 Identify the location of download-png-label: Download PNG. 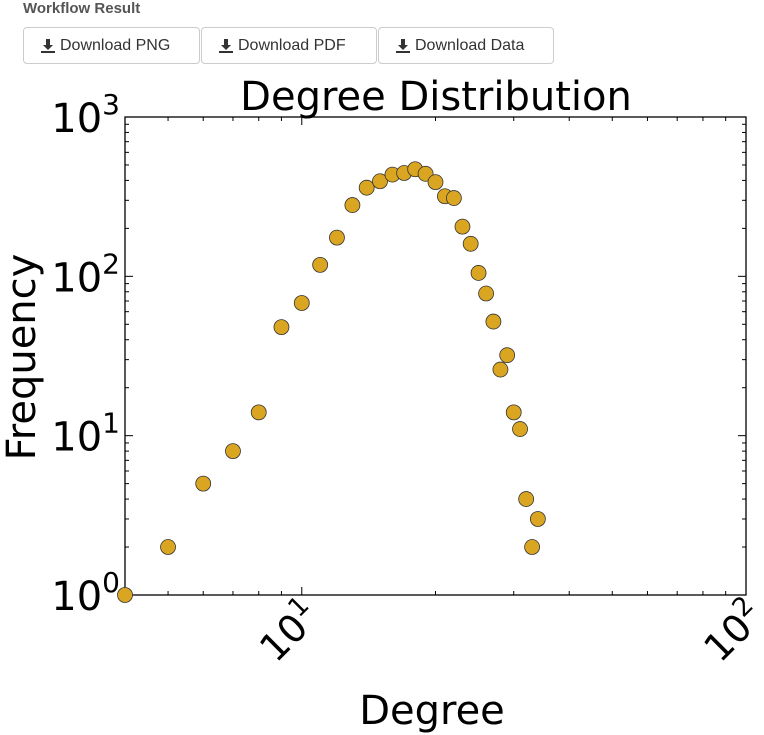
(115, 45).